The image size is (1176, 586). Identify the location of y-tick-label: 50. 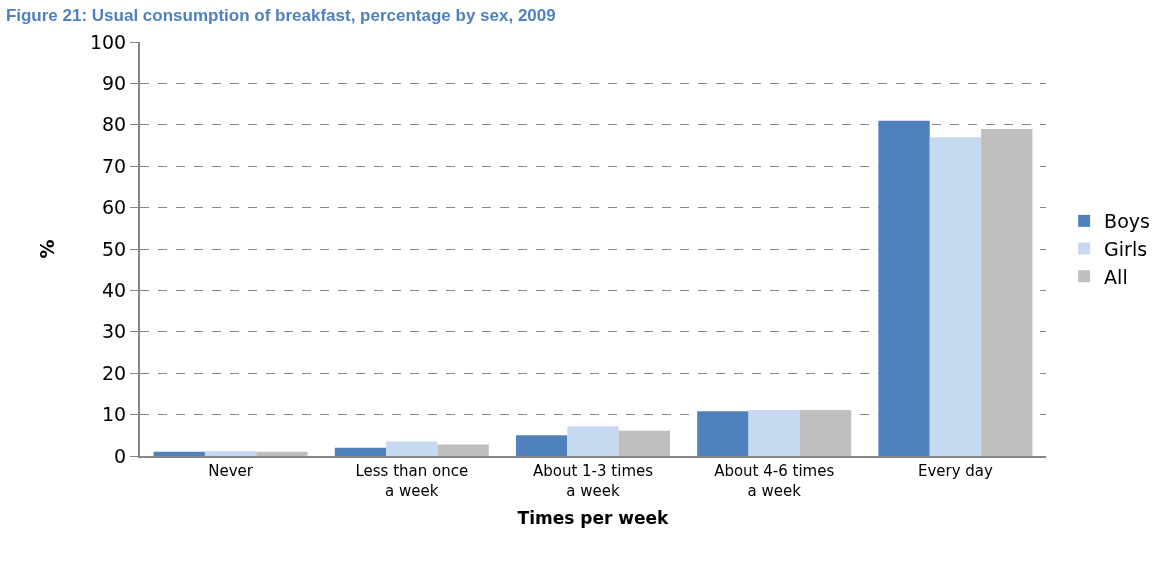
(114, 248).